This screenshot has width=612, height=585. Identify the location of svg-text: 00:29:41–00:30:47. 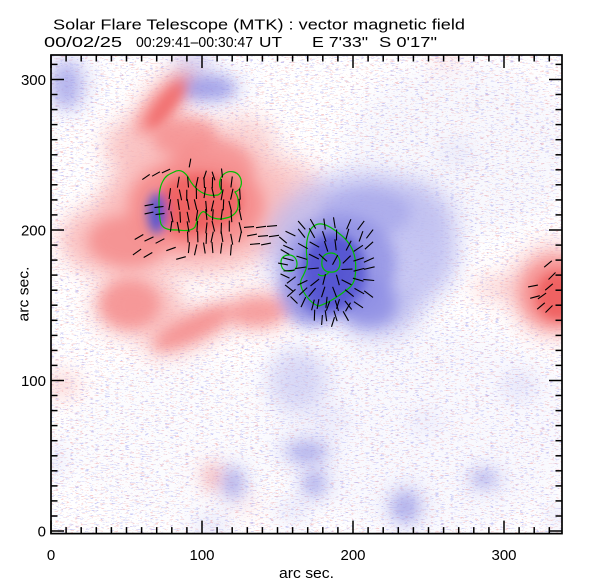
(194, 43).